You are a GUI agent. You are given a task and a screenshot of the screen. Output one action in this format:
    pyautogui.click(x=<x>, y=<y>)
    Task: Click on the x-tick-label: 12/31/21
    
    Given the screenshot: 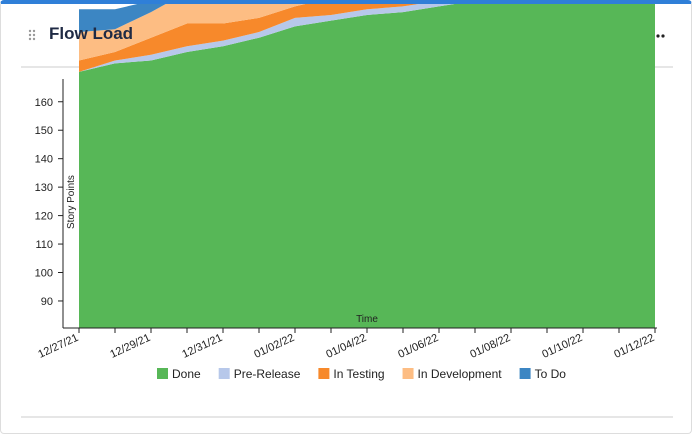 What is the action you would take?
    pyautogui.click(x=202, y=346)
    